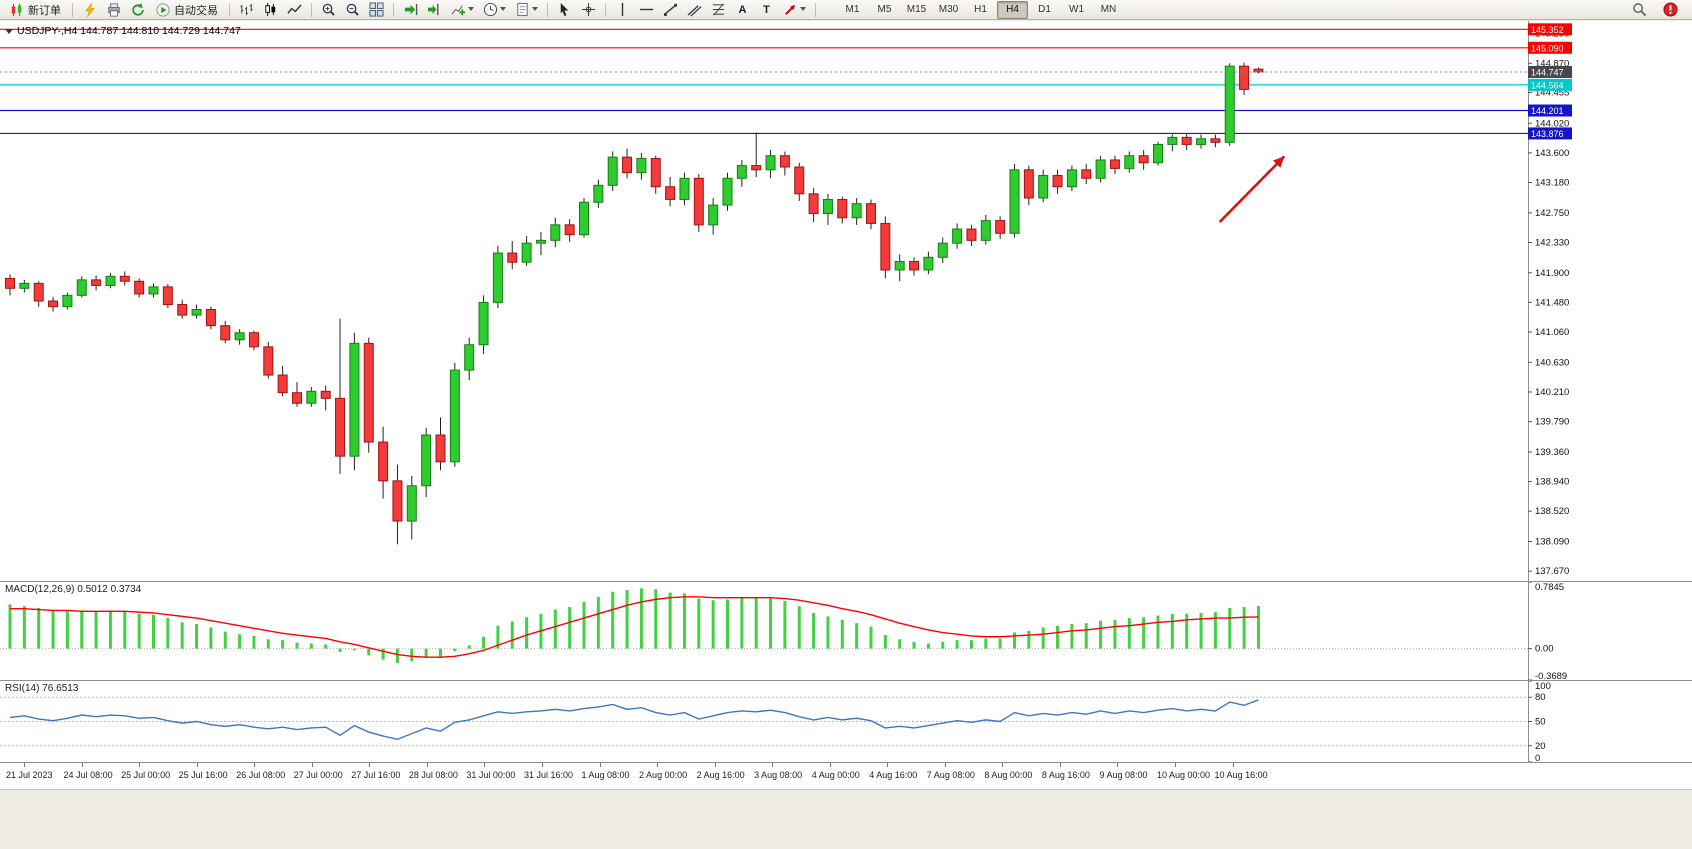  I want to click on lightning-icon, so click(89, 9).